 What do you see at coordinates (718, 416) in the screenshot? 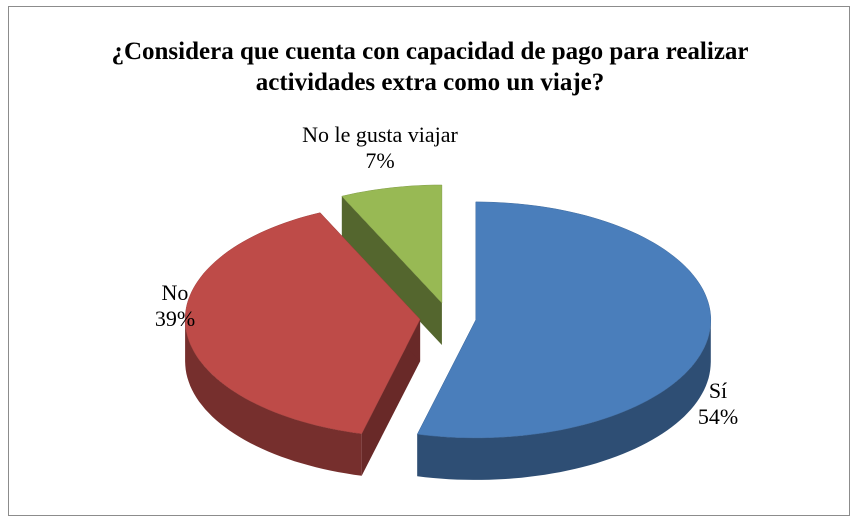
I see `value-label: 54%` at bounding box center [718, 416].